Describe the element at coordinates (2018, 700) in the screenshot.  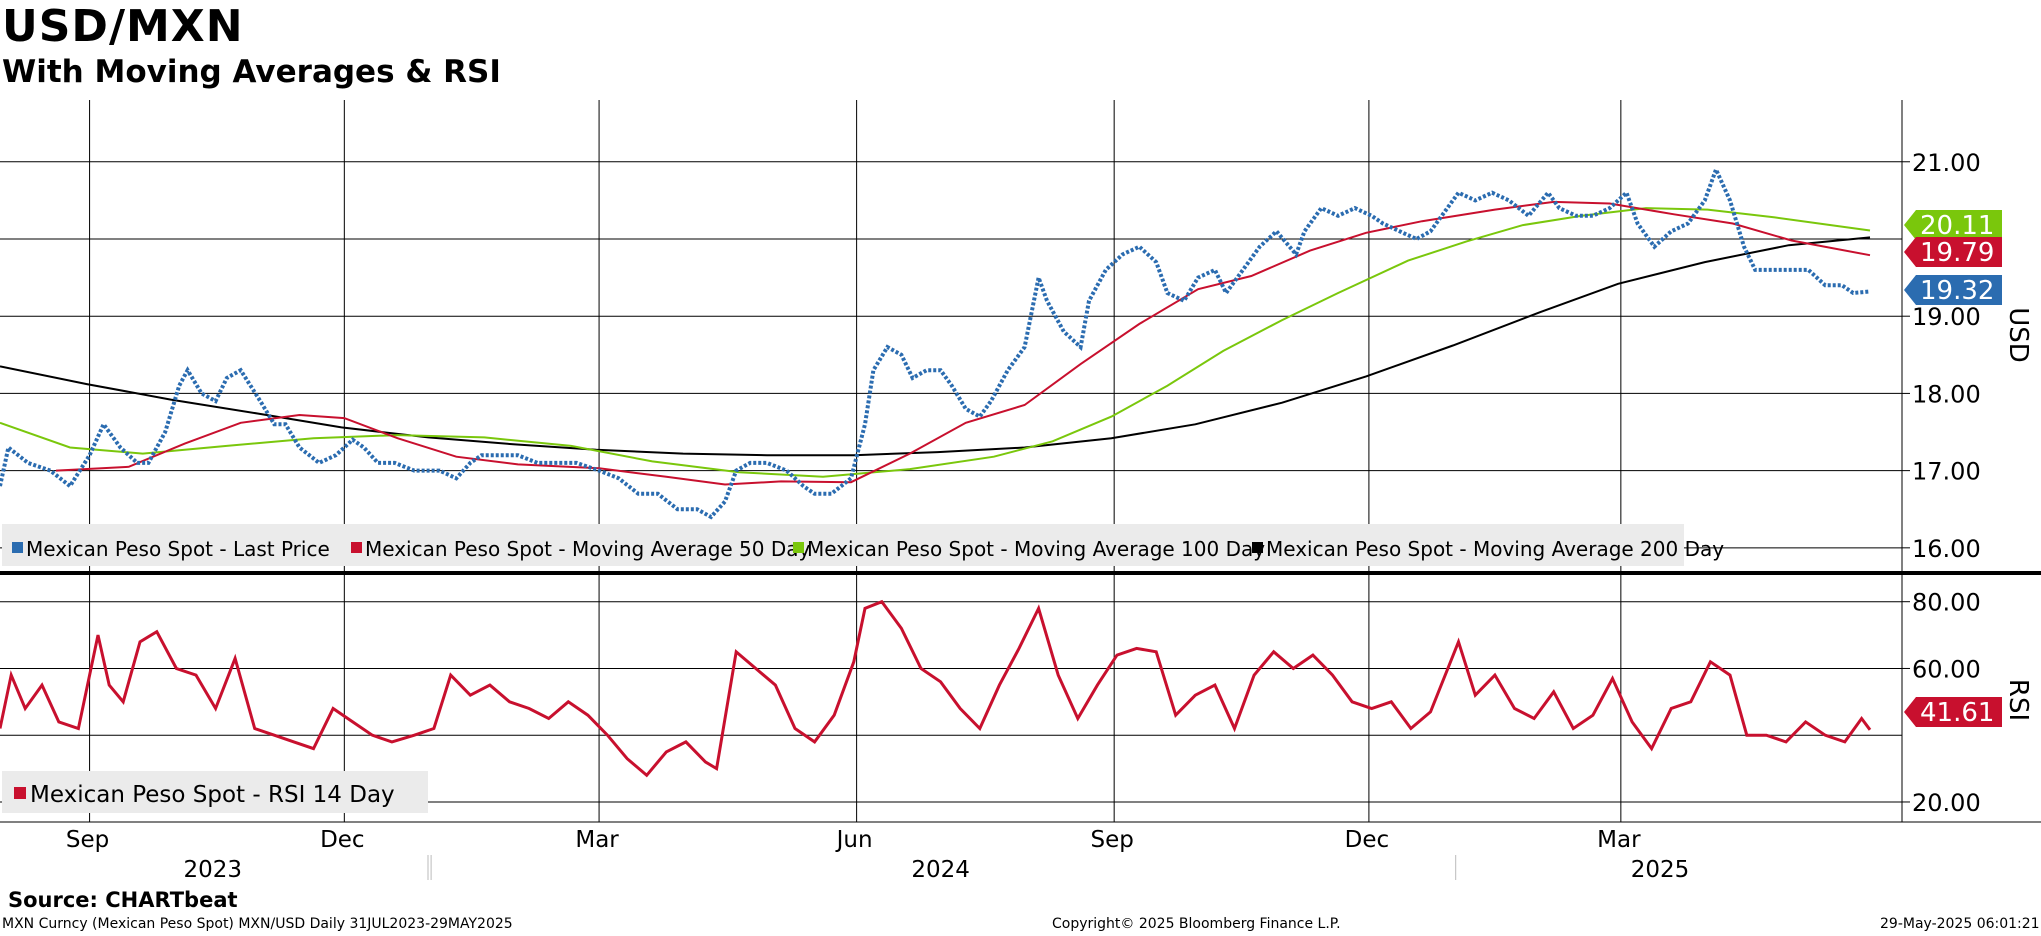
I see `rsi-axis-title: RSI` at that location.